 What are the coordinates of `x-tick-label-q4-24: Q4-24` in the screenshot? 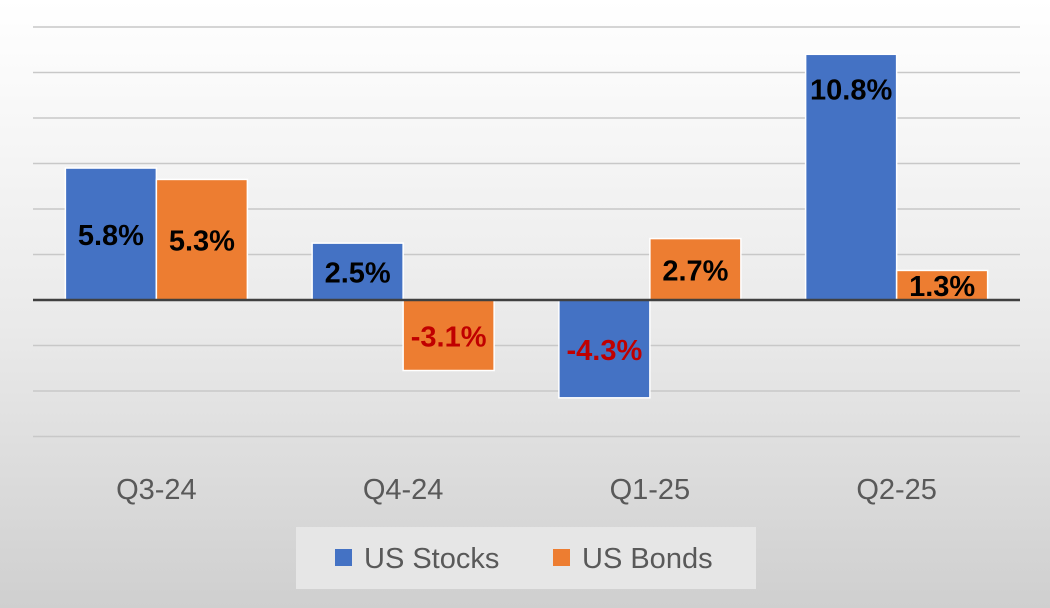 It's located at (403, 490).